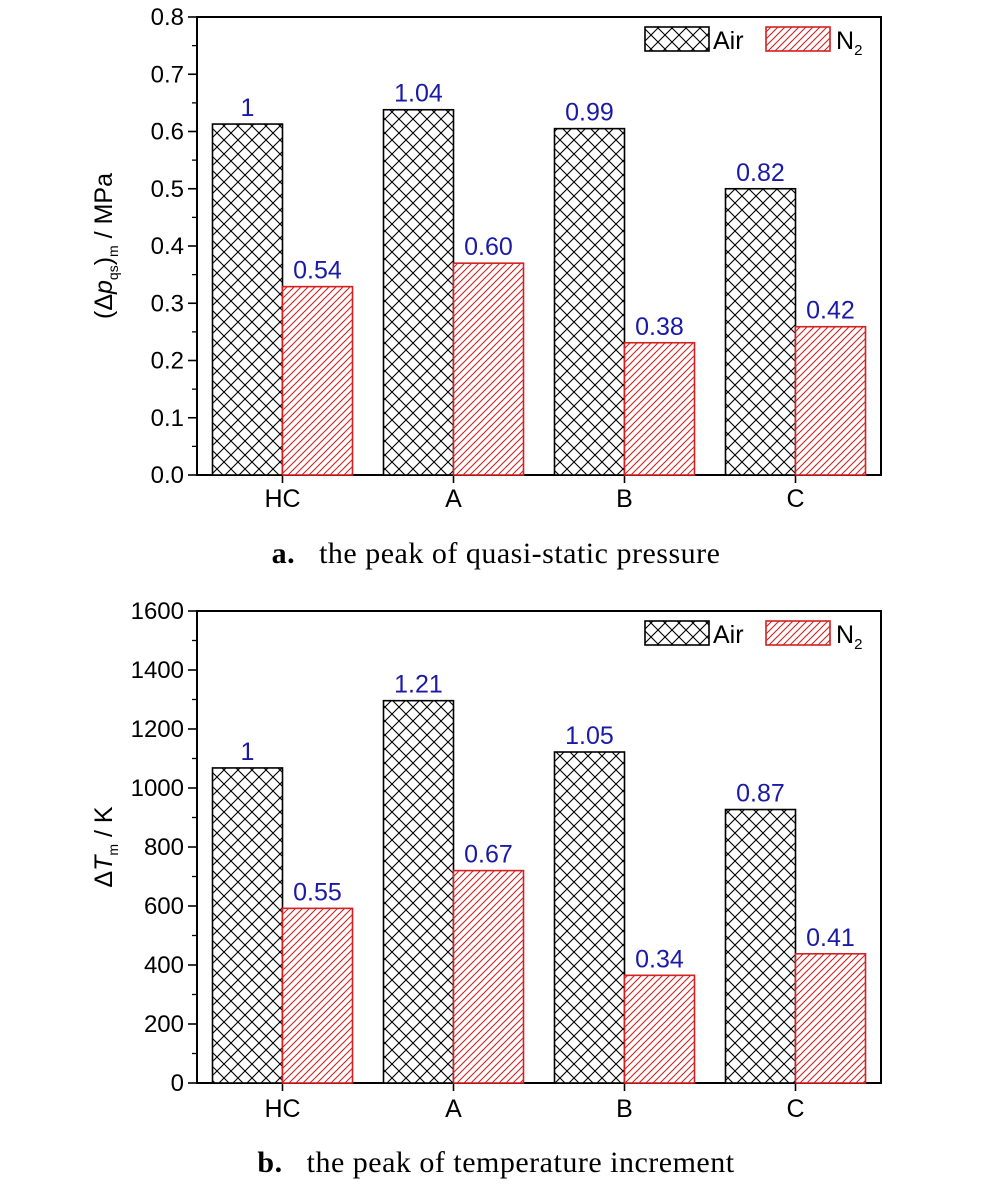 This screenshot has height=1190, width=994. What do you see at coordinates (659, 327) in the screenshot?
I see `data-label: 0.38` at bounding box center [659, 327].